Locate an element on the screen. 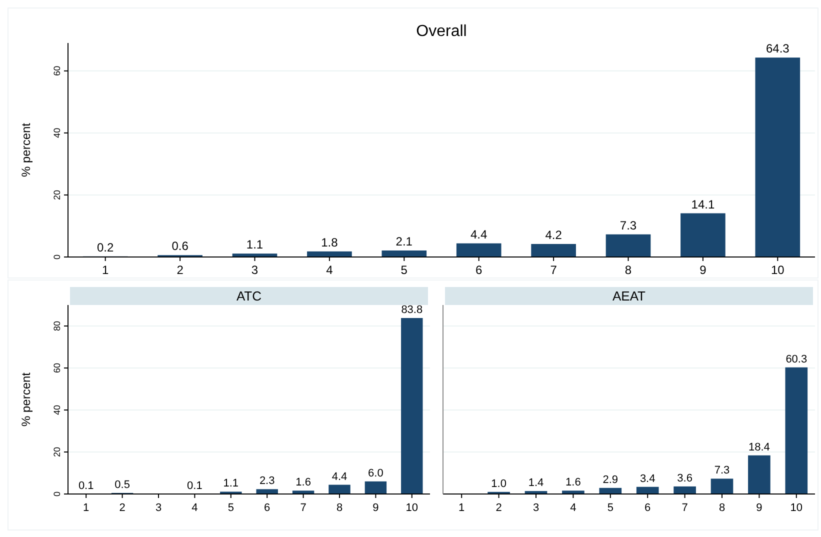 The height and width of the screenshot is (537, 821). data-label: 2.3 is located at coordinates (267, 481).